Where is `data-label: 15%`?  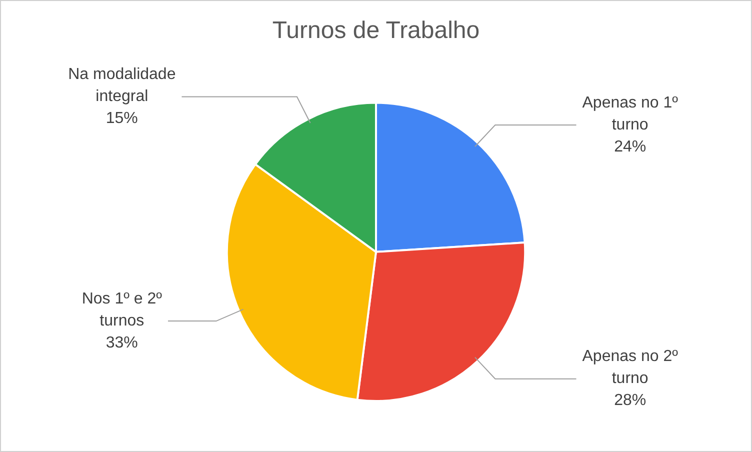
data-label: 15% is located at coordinates (122, 119).